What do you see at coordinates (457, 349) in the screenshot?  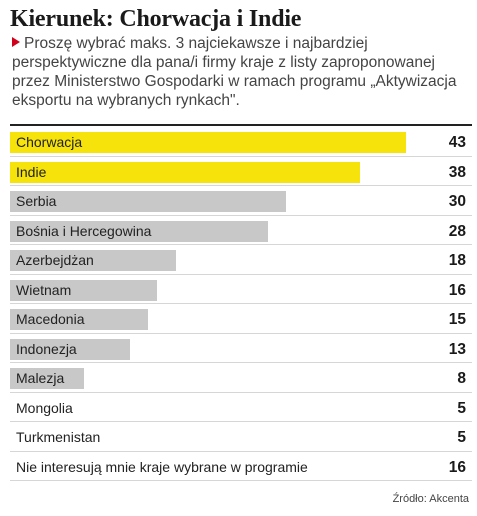 I see `value-label: 13` at bounding box center [457, 349].